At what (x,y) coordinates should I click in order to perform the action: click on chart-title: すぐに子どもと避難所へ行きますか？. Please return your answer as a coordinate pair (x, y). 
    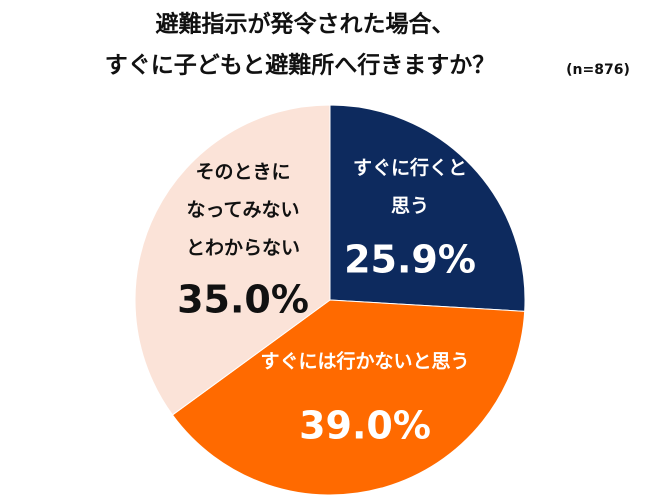
    Looking at the image, I should click on (300, 65).